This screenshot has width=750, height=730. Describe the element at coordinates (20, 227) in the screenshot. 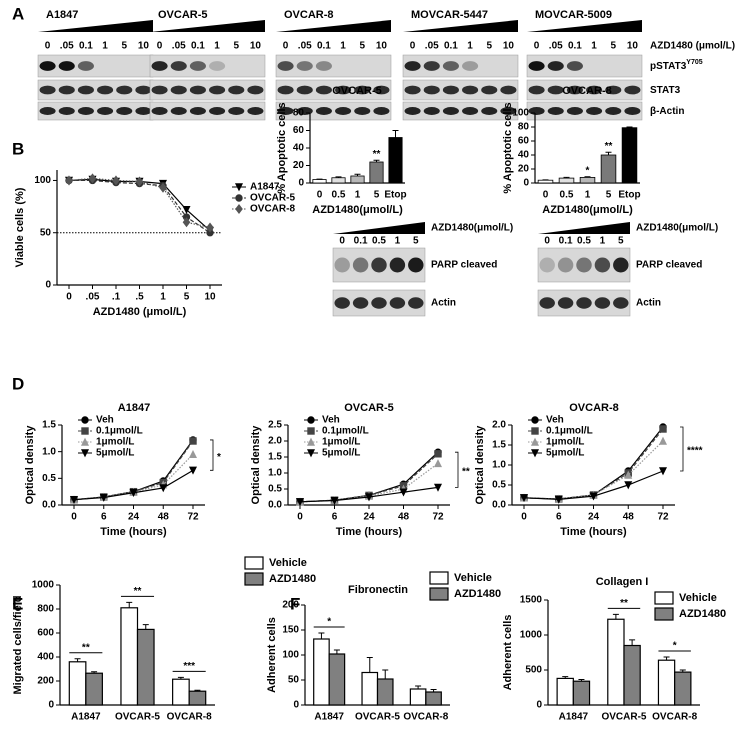

I see `y-axis-label: Viable cells (%)` at that location.